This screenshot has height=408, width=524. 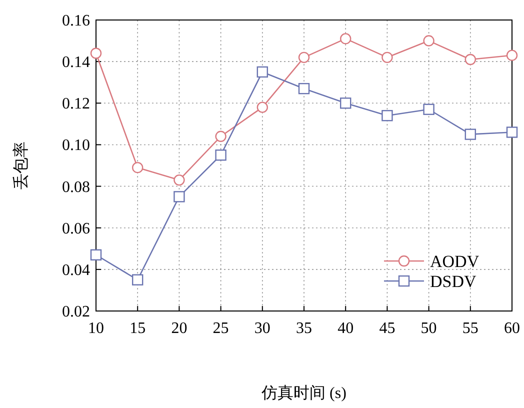 I want to click on x-tick-label: 45, so click(x=387, y=328).